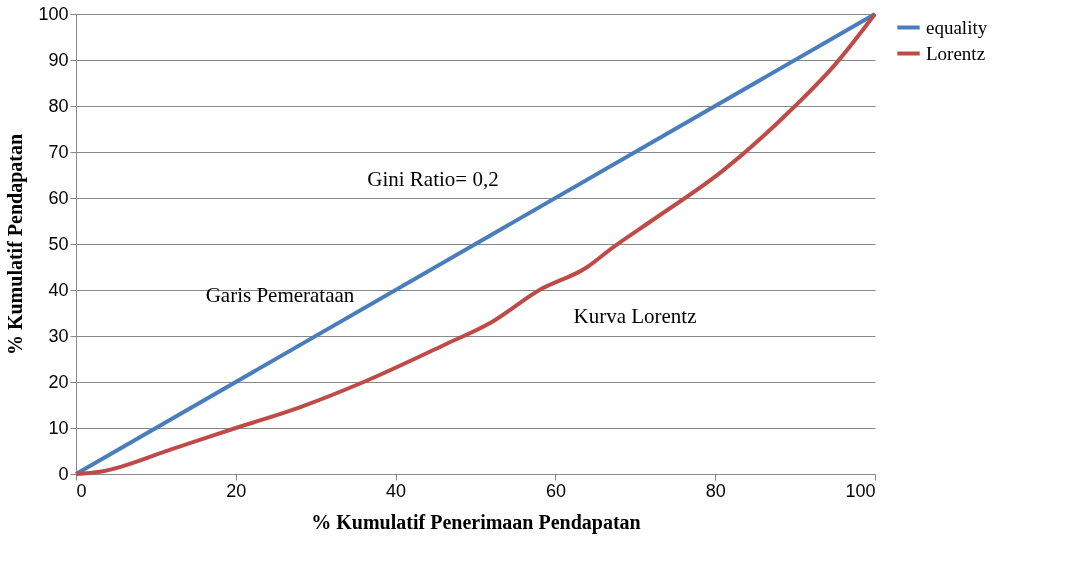  I want to click on x-tick-label: 80, so click(715, 490).